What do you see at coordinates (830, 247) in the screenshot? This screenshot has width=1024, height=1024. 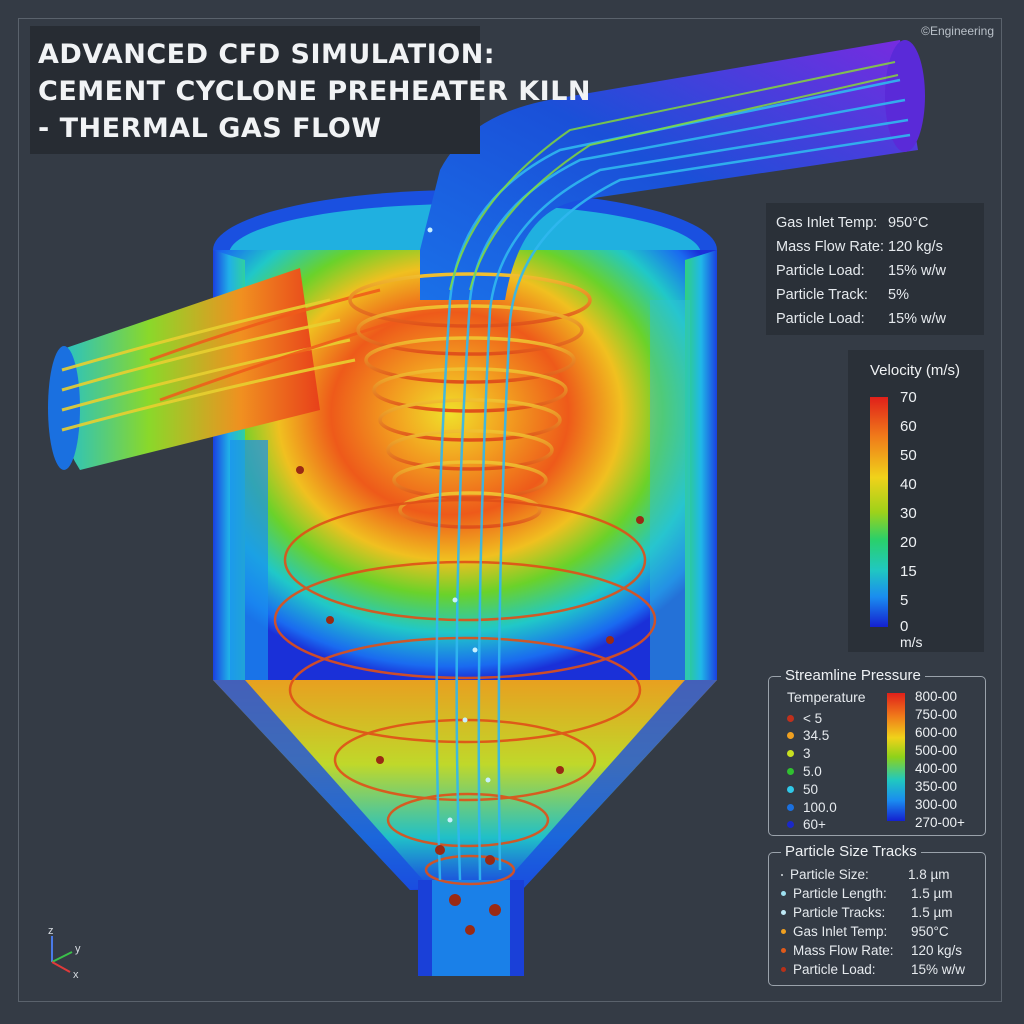 I see `parameter-label: Mass Flow Rate:` at bounding box center [830, 247].